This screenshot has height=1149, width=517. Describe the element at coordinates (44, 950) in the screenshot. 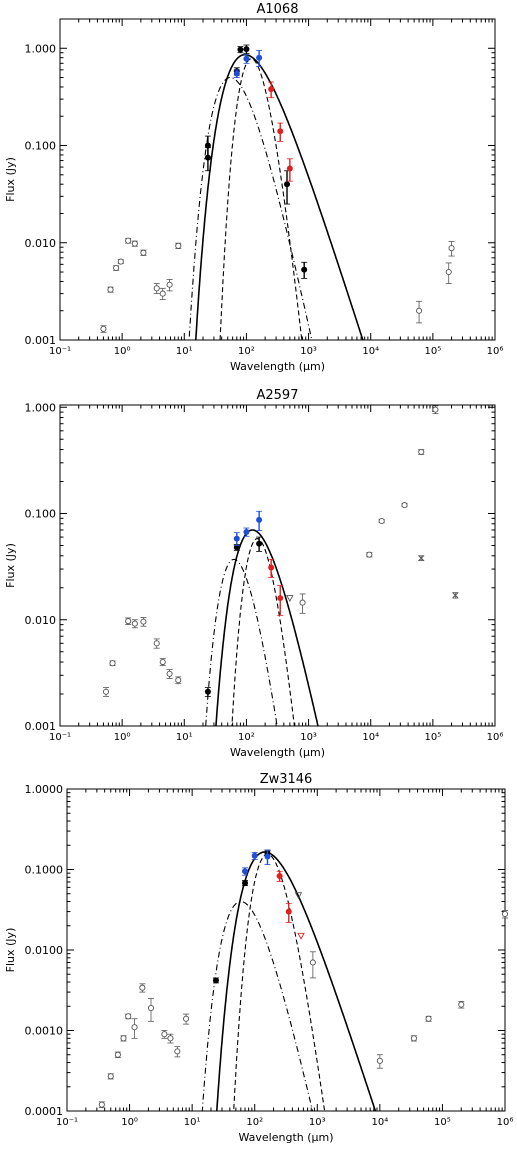

I see `y-tick-label: 0.0100` at that location.